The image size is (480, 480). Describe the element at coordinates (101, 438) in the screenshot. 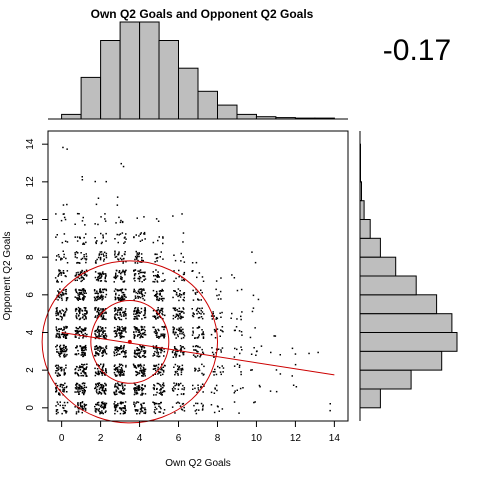

I see `x-tick-label: 2` at that location.